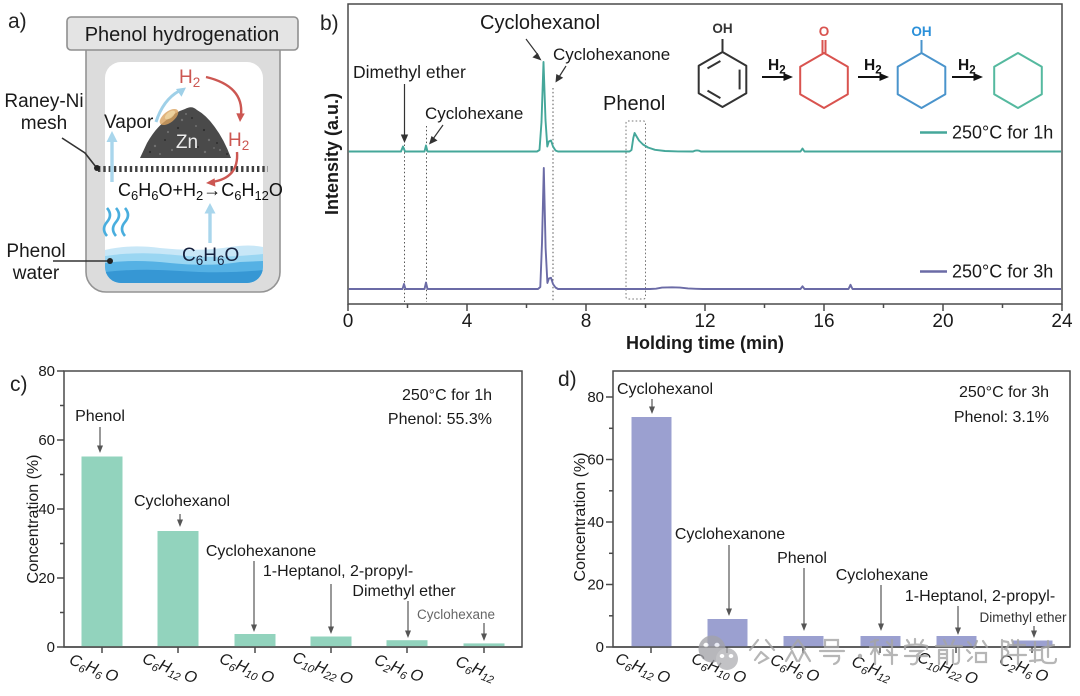 The height and width of the screenshot is (696, 1080). Describe the element at coordinates (1001, 417) in the screenshot. I see `svg-text: Phenol: 3.1%` at that location.